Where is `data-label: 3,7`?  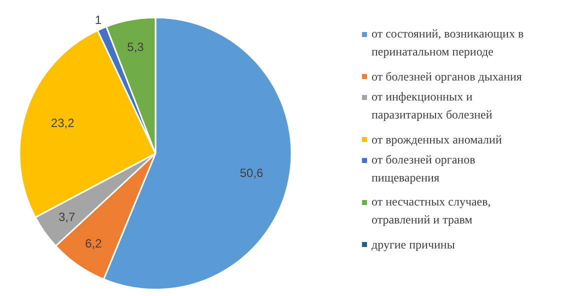
data-label: 3,7 is located at coordinates (67, 217).